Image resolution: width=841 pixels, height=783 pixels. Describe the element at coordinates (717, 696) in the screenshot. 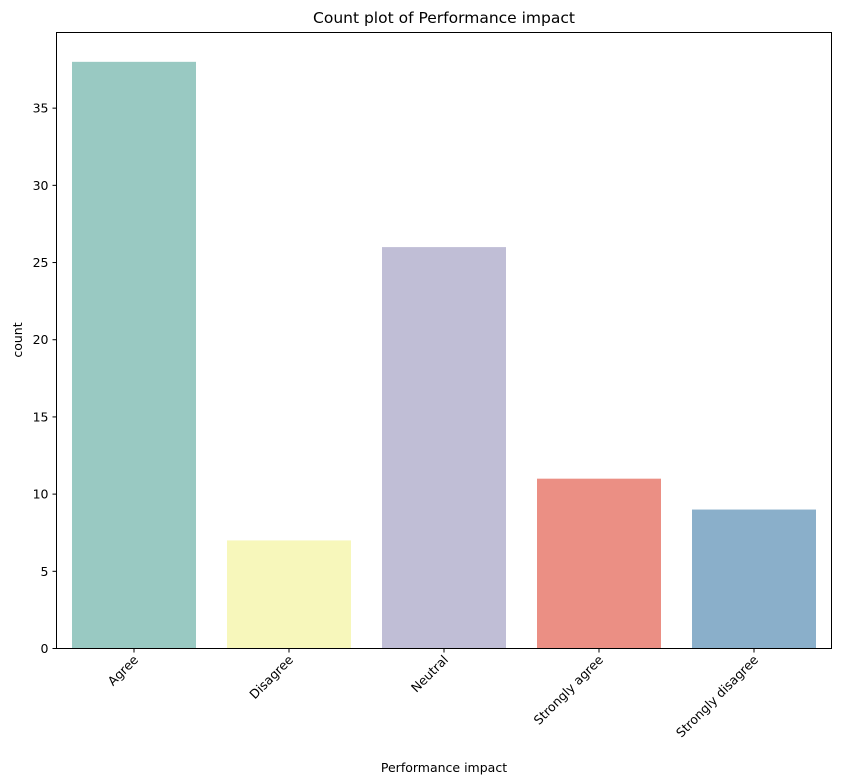

I see `x-tick-label: Strongly disagree` at that location.